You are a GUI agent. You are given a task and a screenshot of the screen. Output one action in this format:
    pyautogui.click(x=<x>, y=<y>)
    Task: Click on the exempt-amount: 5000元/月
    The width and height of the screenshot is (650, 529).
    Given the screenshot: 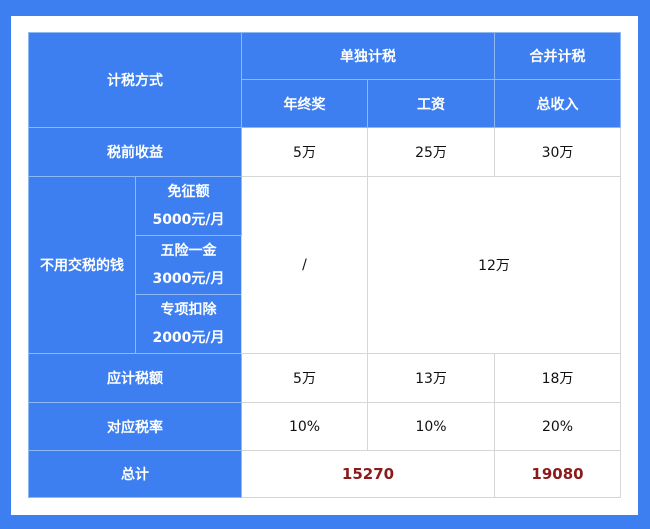 What is the action you would take?
    pyautogui.click(x=188, y=220)
    